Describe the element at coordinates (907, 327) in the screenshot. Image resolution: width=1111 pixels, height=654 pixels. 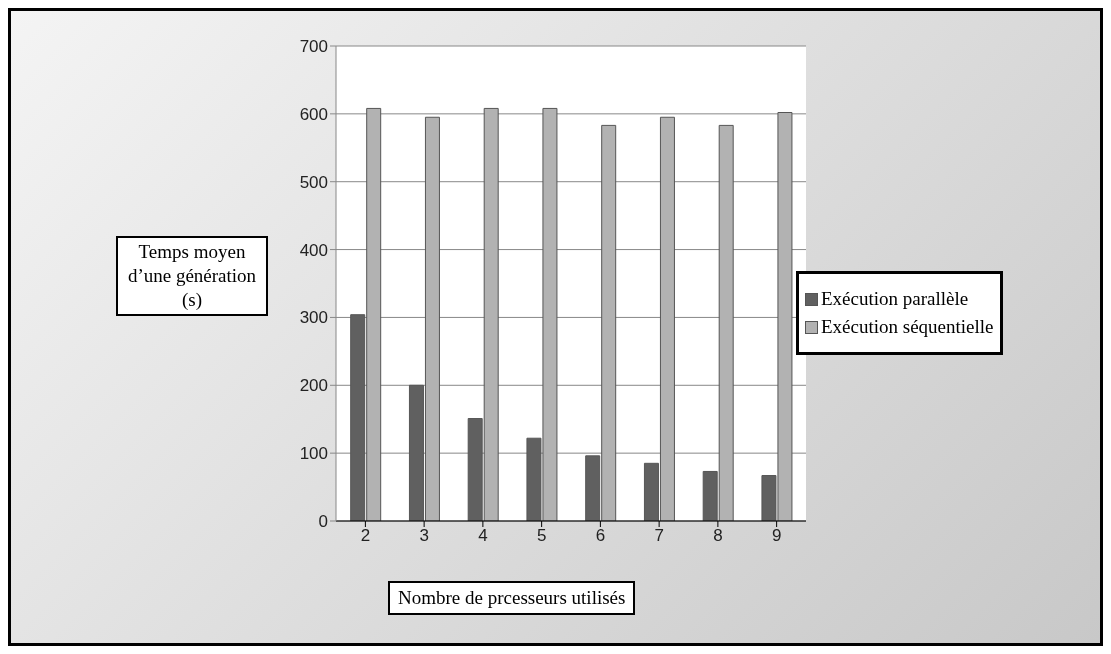
I see `legend-label: Exécution séquentielle` at that location.